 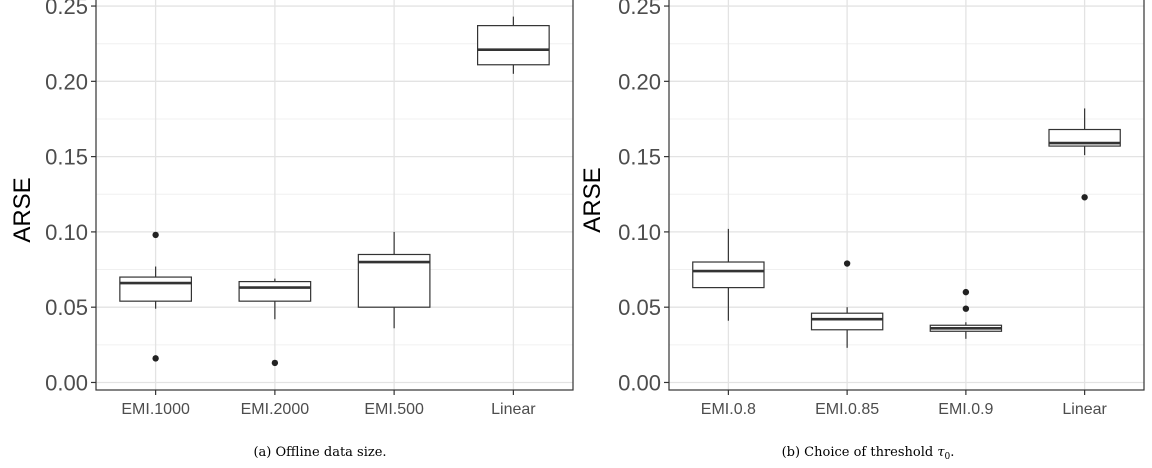 I want to click on box-EMI.0.9, so click(x=966, y=313).